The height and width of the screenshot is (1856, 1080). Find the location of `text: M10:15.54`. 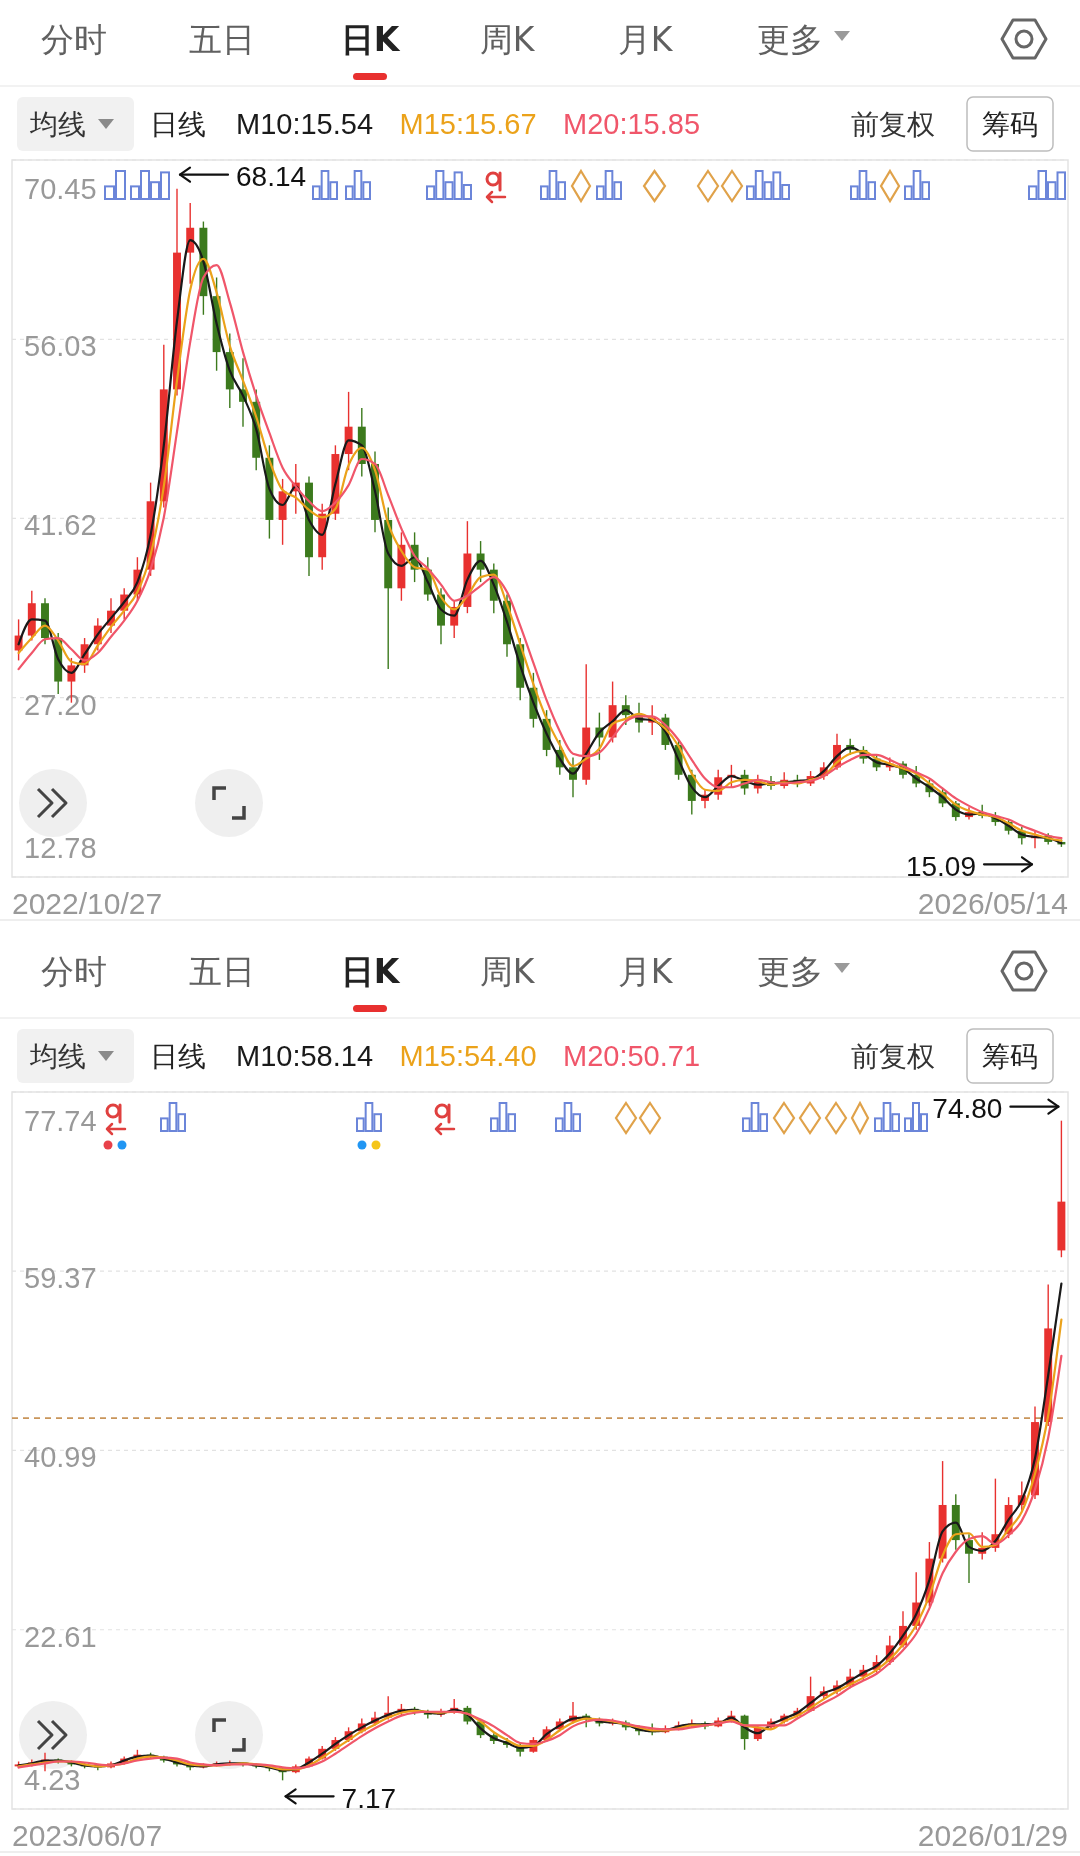

text: M10:15.54 is located at coordinates (305, 124).